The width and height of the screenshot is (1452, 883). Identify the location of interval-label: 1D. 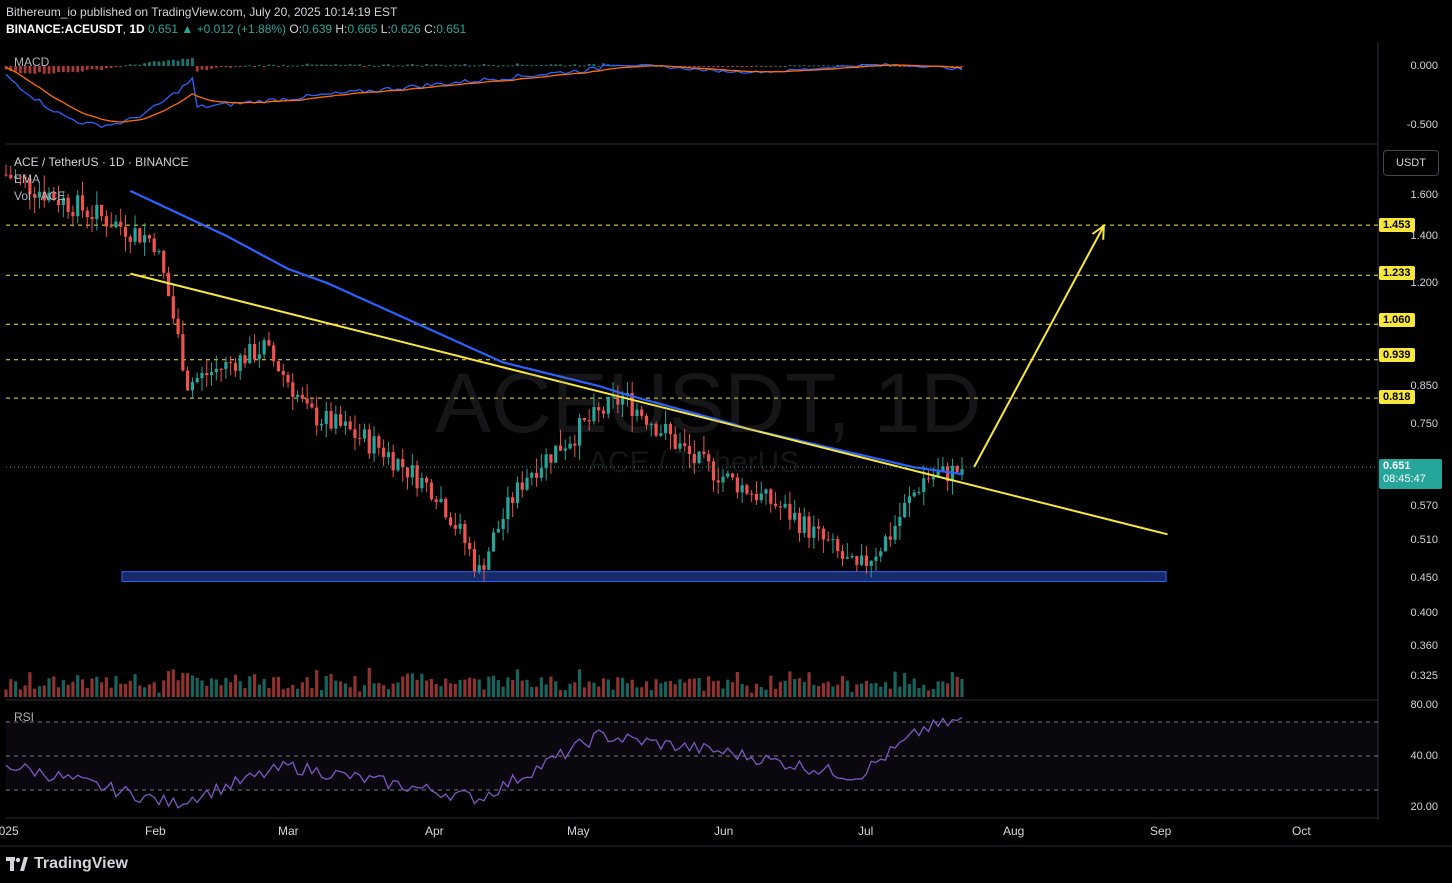
(137, 29).